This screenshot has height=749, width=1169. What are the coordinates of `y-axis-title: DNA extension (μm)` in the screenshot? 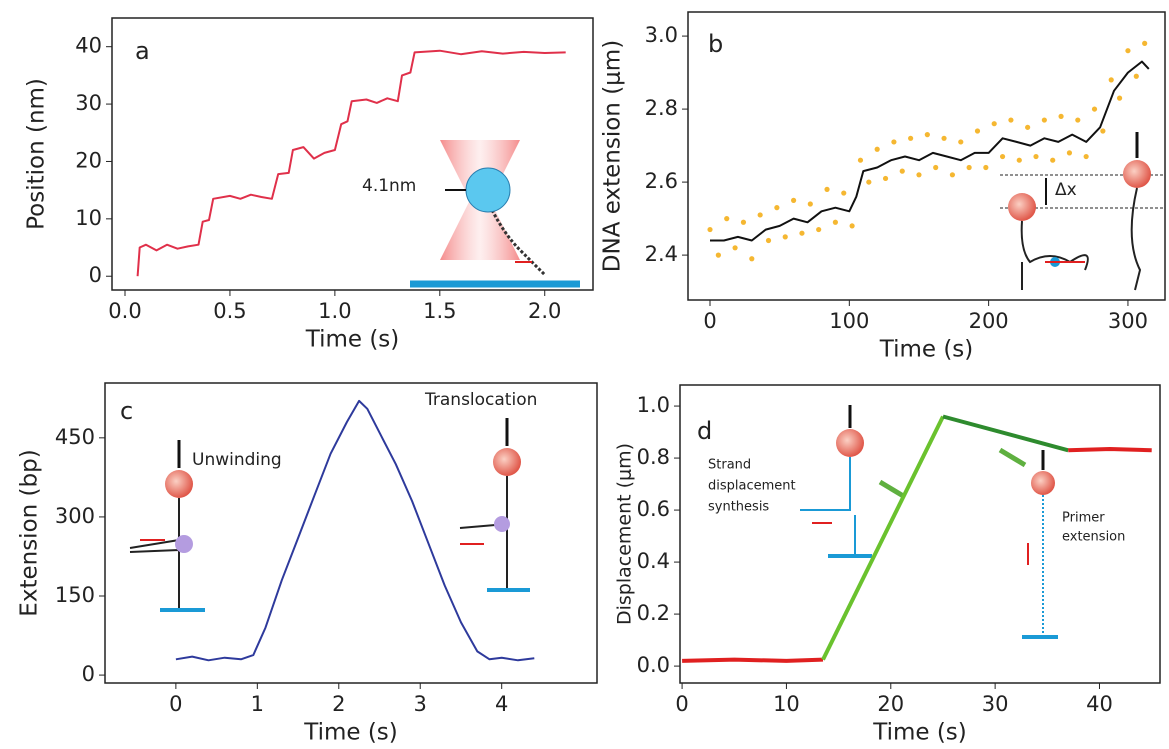 It's located at (613, 156).